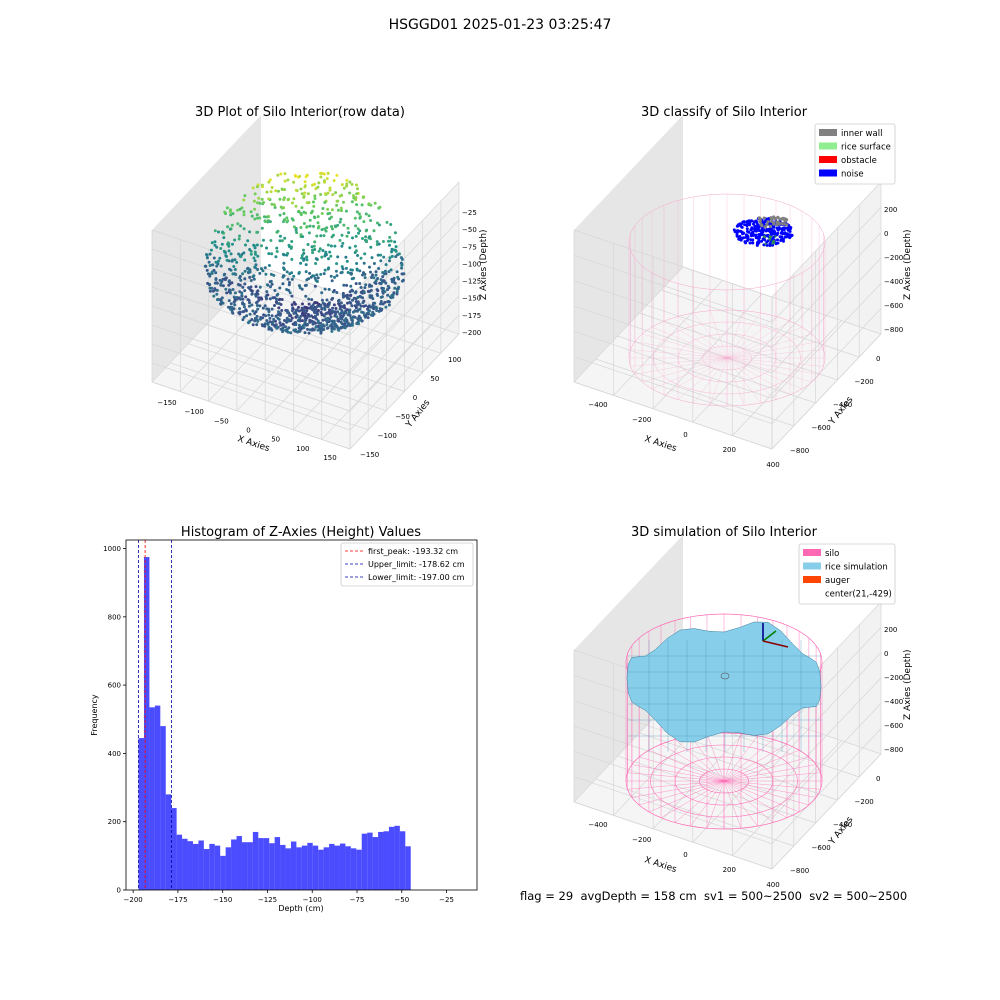 This screenshot has width=1000, height=1000. What do you see at coordinates (890, 210) in the screenshot?
I see `classify-ztick: 200` at bounding box center [890, 210].